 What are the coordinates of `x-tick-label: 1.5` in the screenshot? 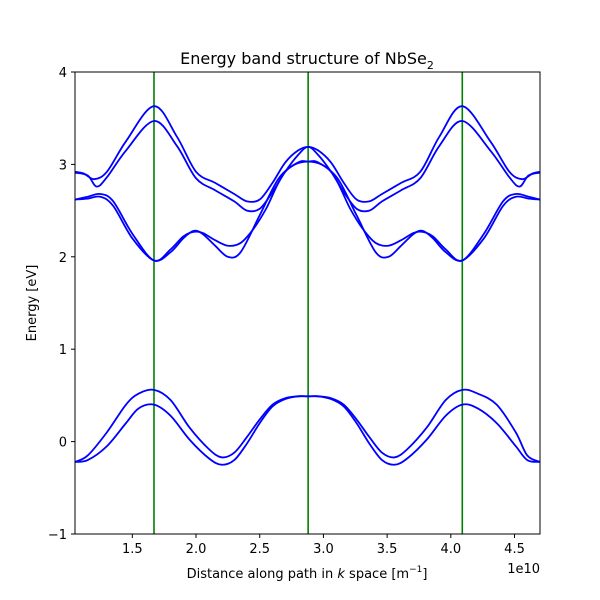 It's located at (132, 549).